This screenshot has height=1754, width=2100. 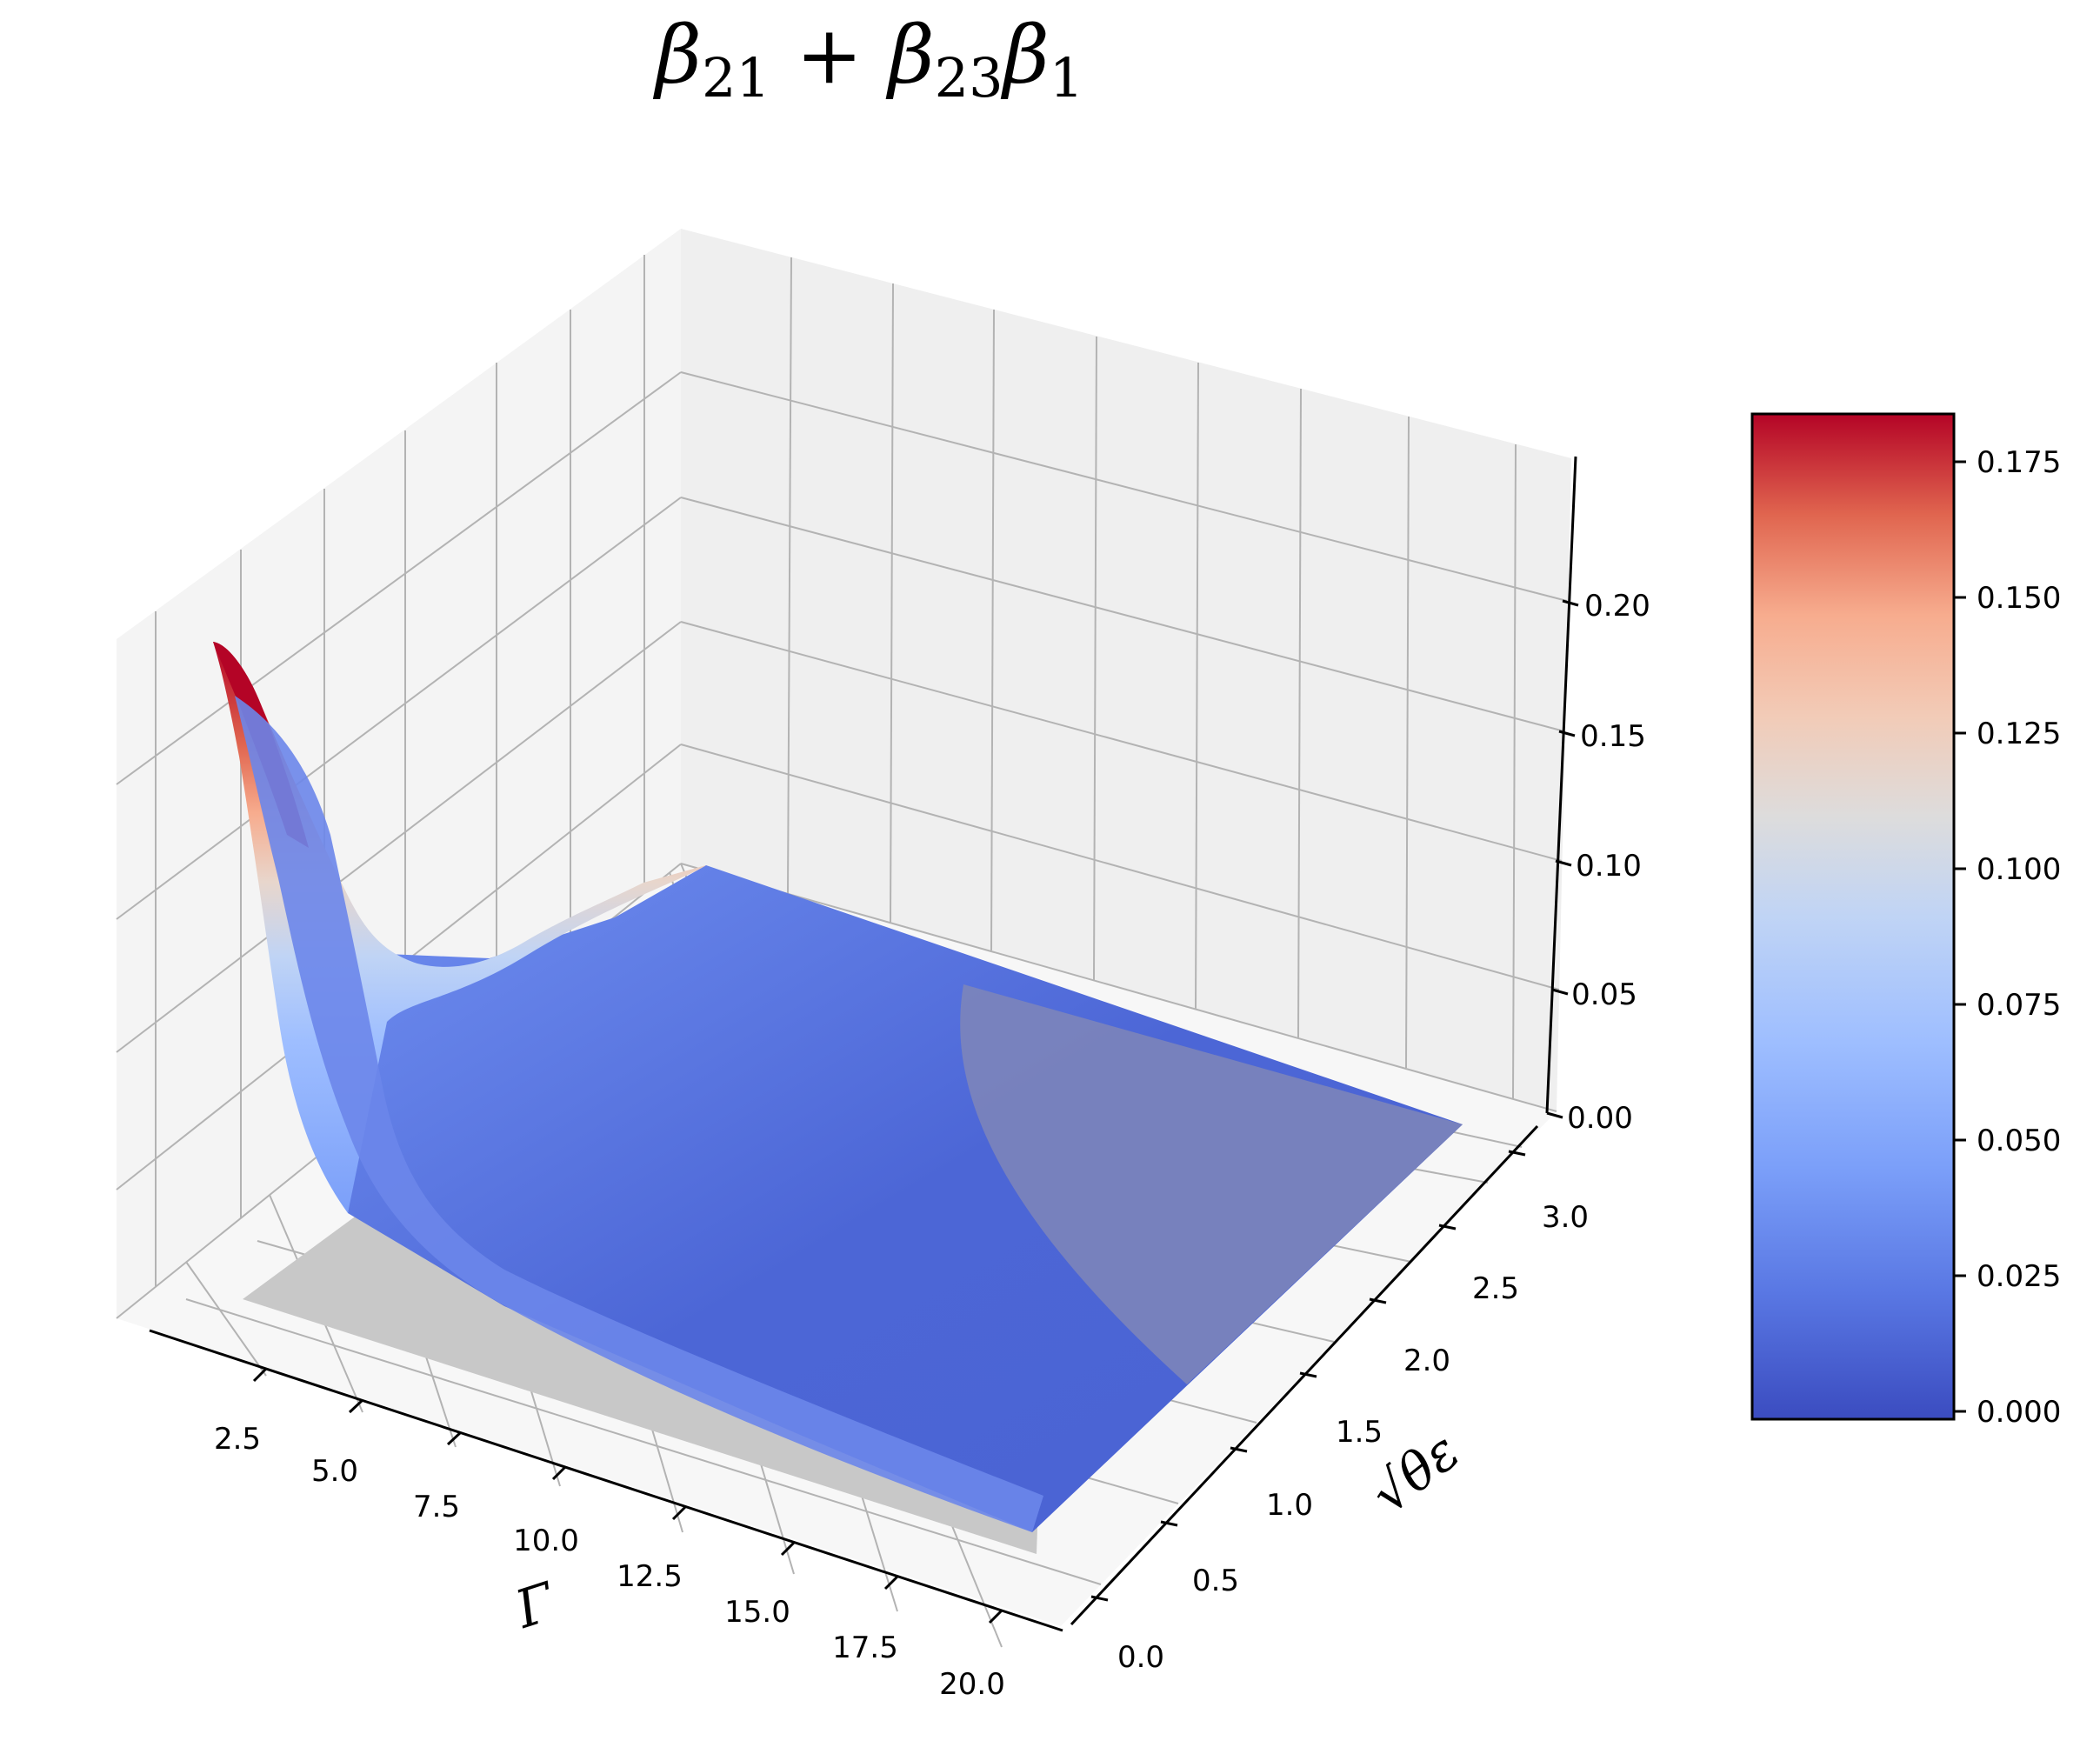 I want to click on z-tick-label: 0.15, so click(x=1613, y=737).